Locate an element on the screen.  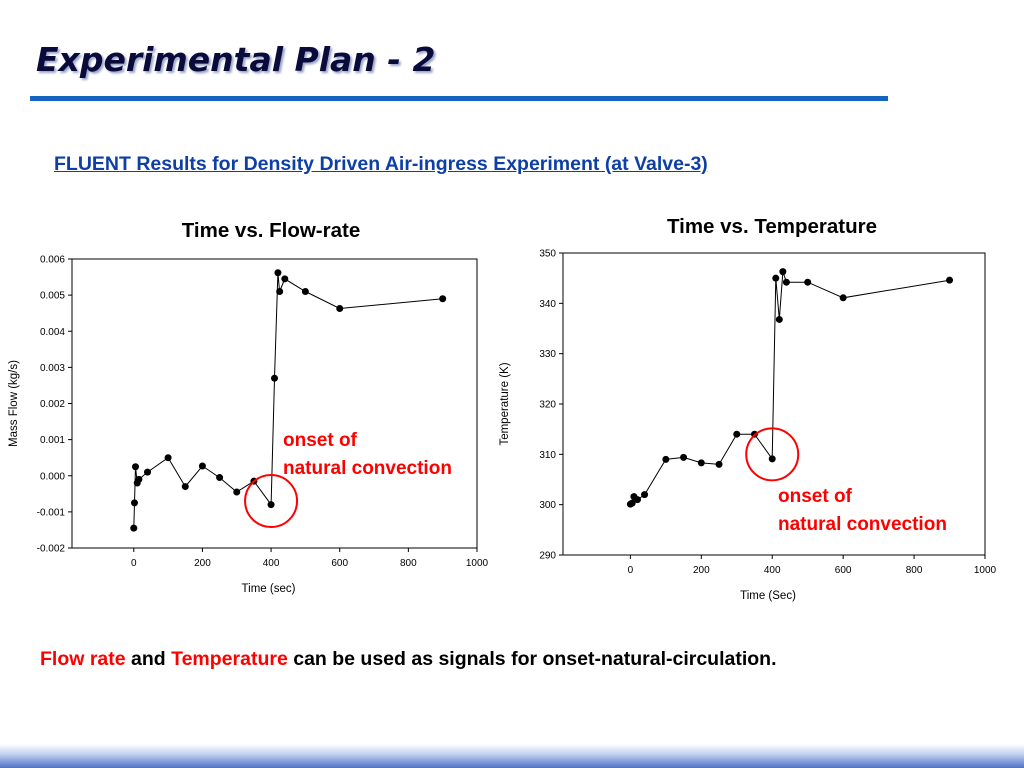
flow-y-tick-label: 0.004 is located at coordinates (52, 332).